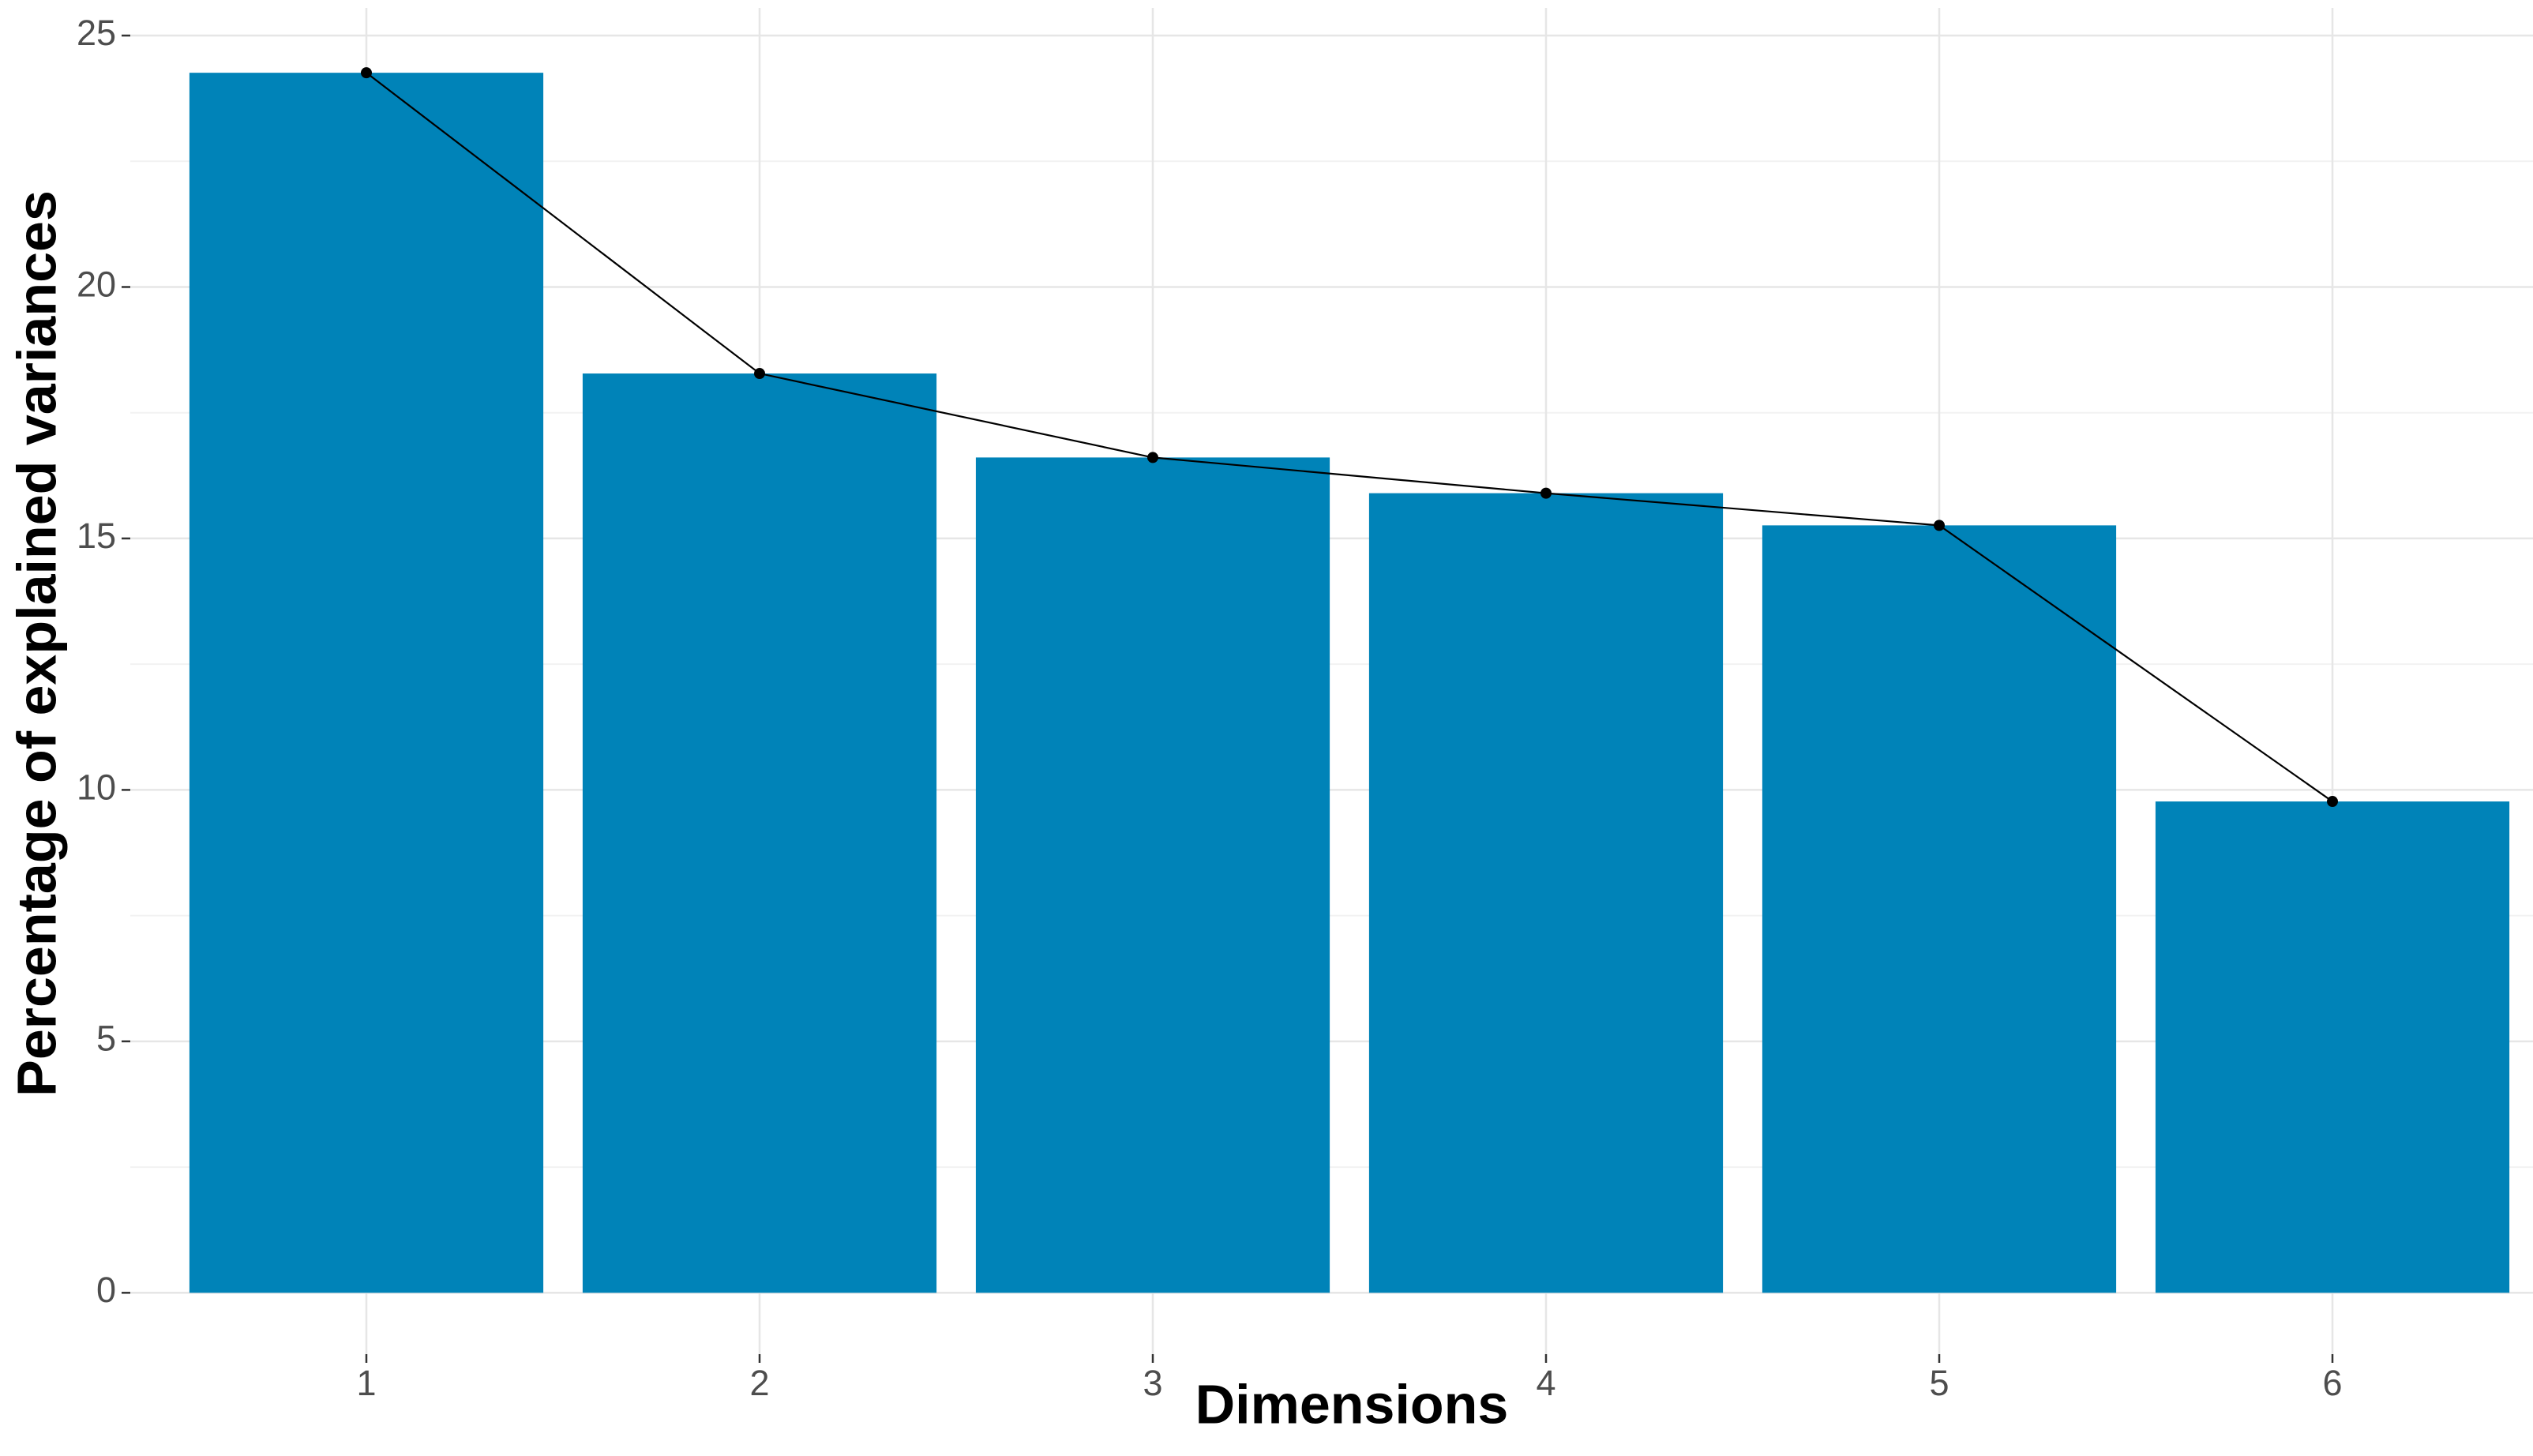  Describe the element at coordinates (96, 33) in the screenshot. I see `y-tick-label: 25` at that location.